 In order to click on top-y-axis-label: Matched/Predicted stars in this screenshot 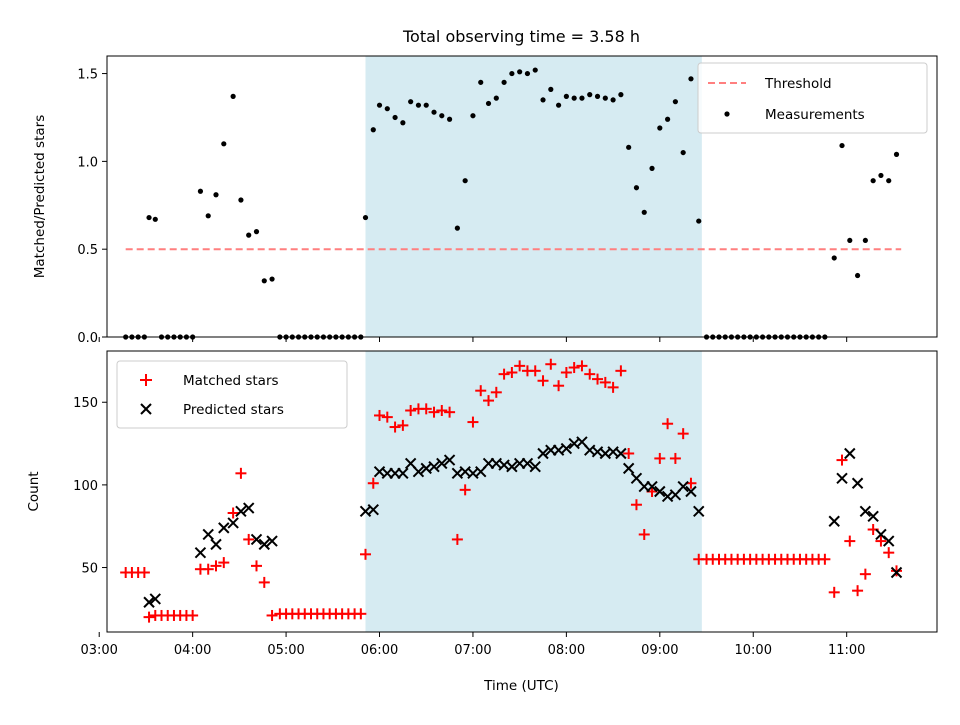, I will do `click(40, 196)`.